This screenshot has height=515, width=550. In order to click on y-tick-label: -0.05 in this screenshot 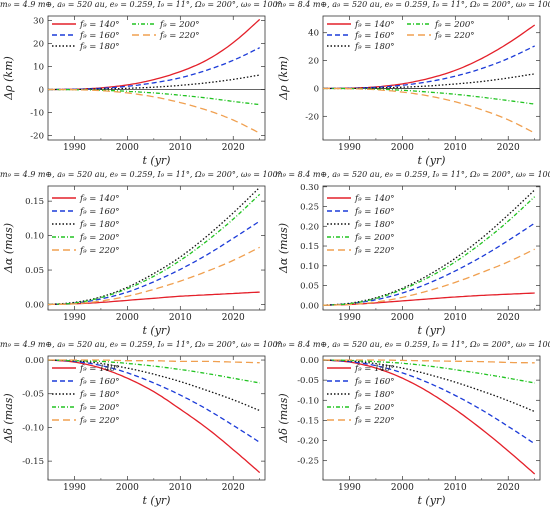, I will do `click(308, 381)`.